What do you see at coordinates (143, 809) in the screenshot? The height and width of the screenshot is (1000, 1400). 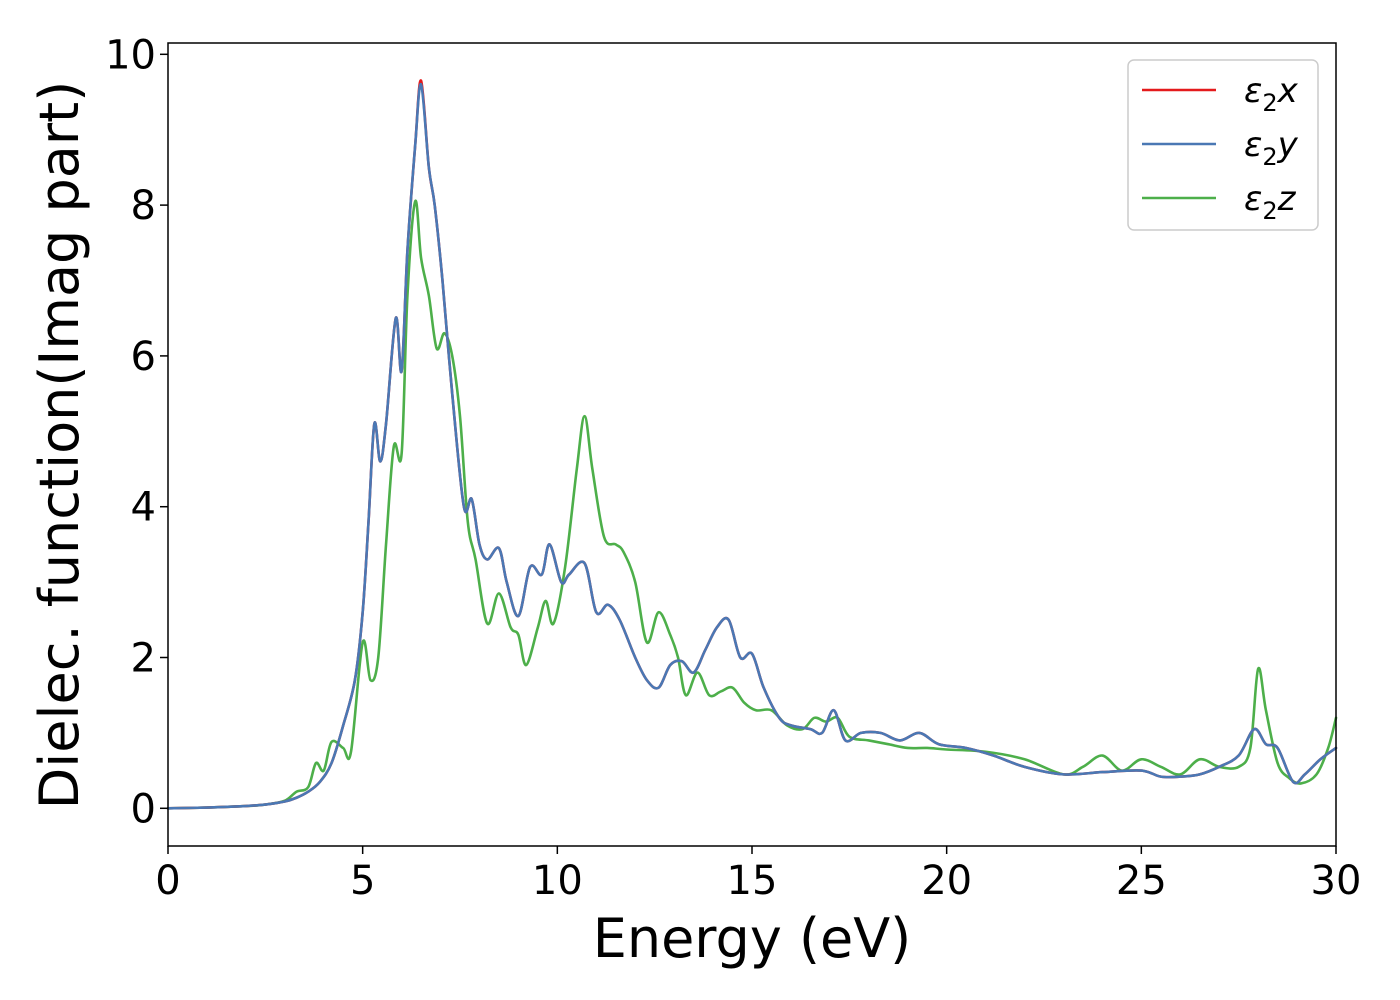 I see `y-tick-label: 0` at bounding box center [143, 809].